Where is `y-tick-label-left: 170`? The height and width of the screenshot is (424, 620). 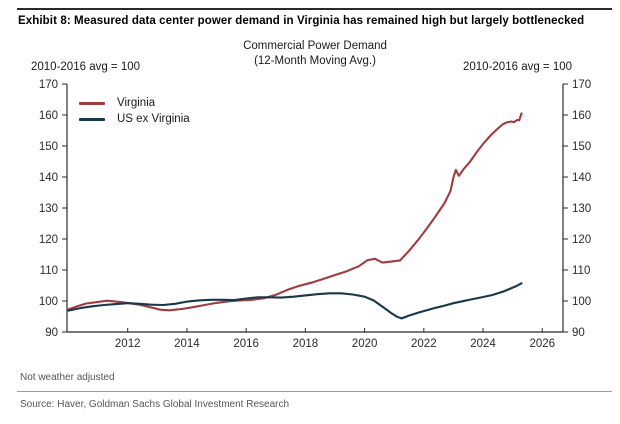 y-tick-label-left: 170 is located at coordinates (48, 85).